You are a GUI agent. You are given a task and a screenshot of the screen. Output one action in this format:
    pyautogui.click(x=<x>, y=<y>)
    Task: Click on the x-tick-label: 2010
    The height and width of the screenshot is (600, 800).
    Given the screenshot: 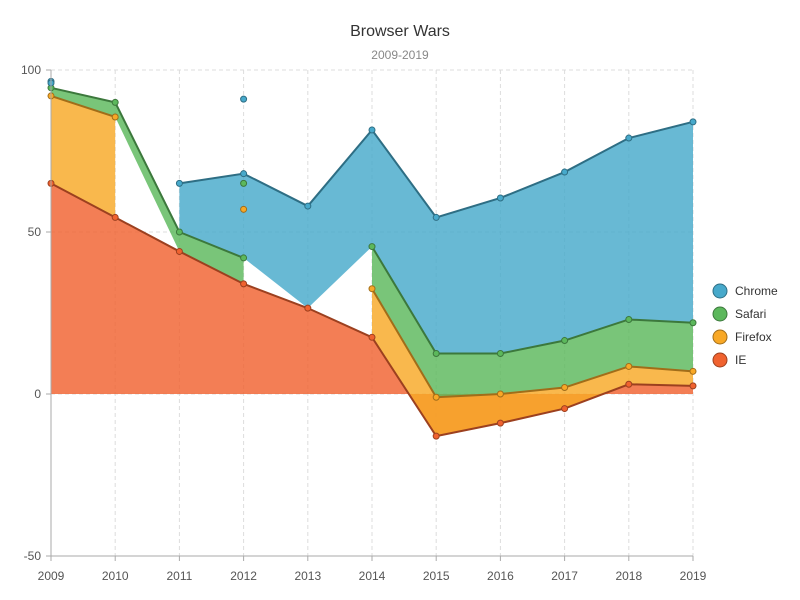 What is the action you would take?
    pyautogui.click(x=115, y=576)
    